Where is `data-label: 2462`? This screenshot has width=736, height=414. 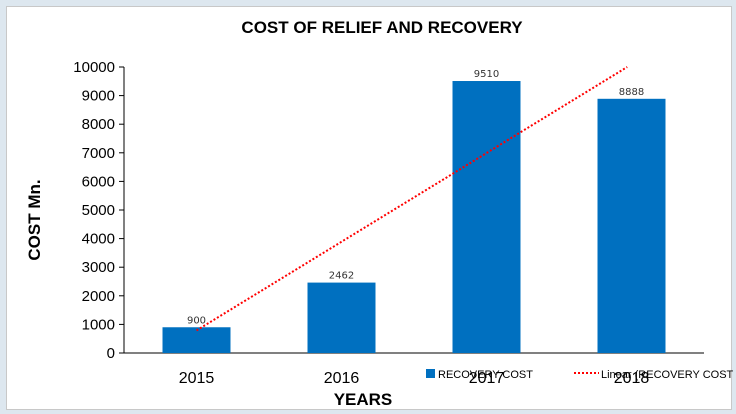
data-label: 2462 is located at coordinates (341, 276).